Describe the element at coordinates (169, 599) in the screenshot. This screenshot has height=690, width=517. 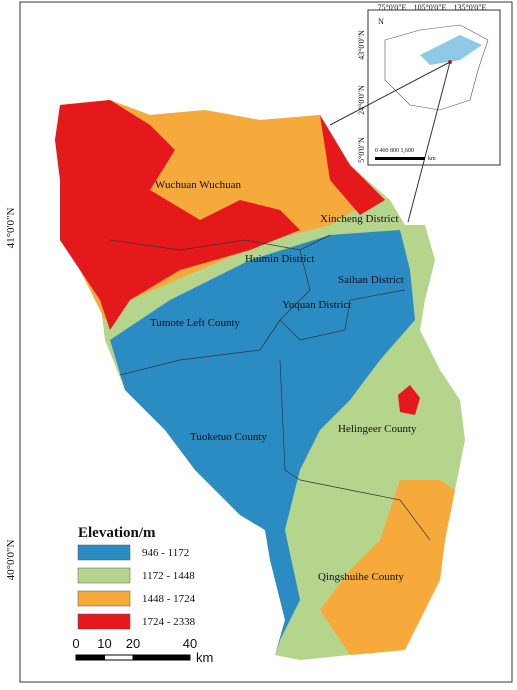
I see `legend-label: 1448 - 1724` at that location.